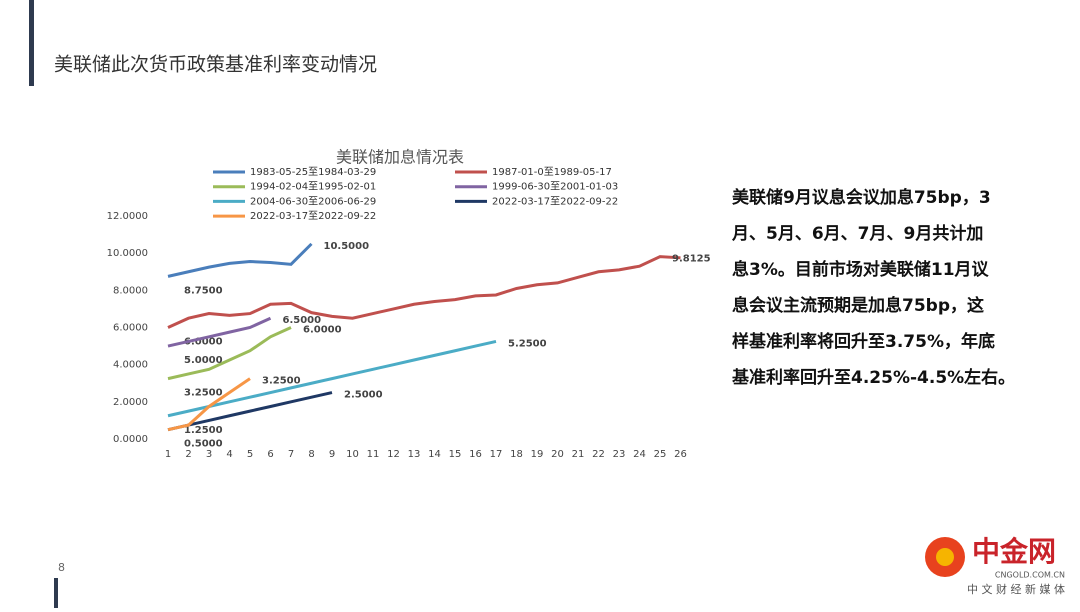 The image size is (1080, 612). Describe the element at coordinates (1030, 575) in the screenshot. I see `logo-site: CNGOLD.COM.CN` at that location.